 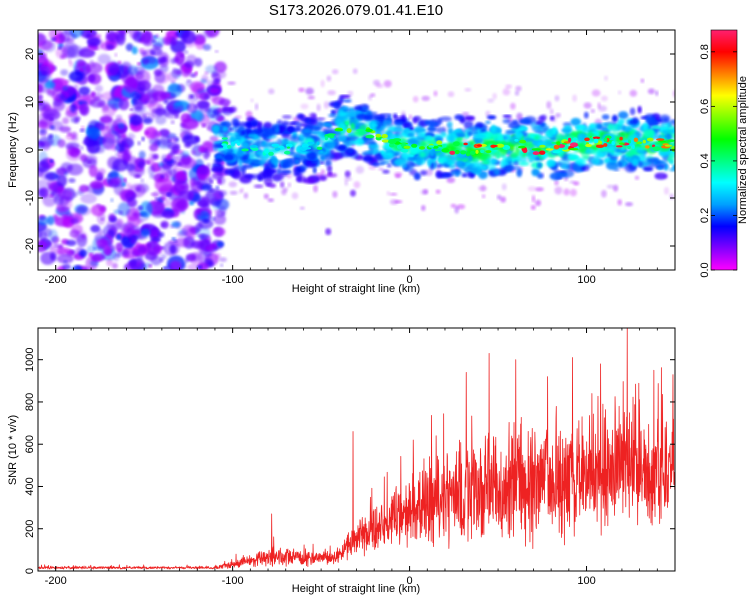 What do you see at coordinates (705, 215) in the screenshot?
I see `colorbar-tick-label: 0.2` at bounding box center [705, 215].